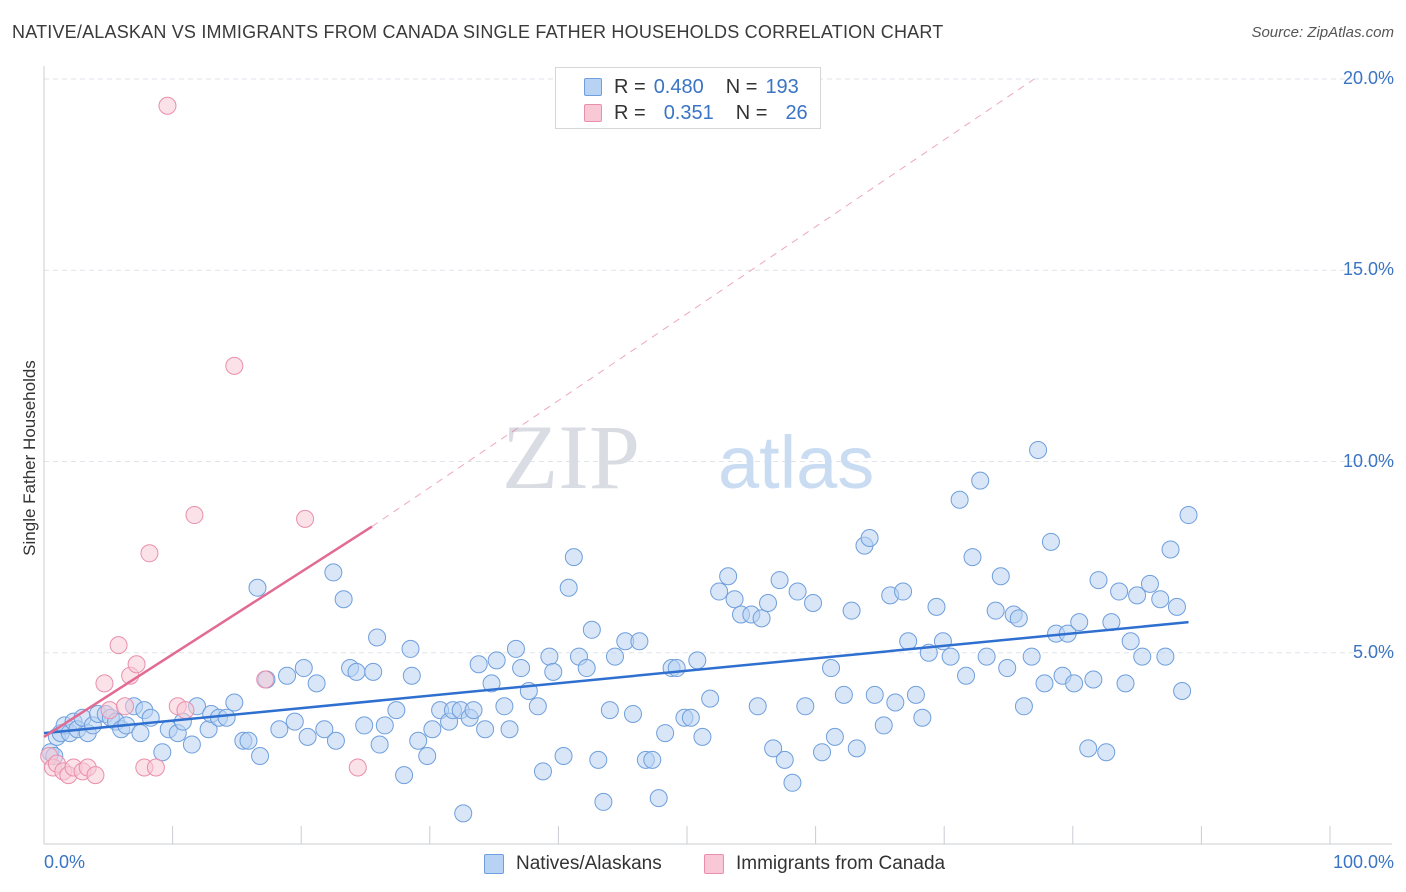  What do you see at coordinates (571, 457) in the screenshot?
I see `watermark-zip: ZIP` at bounding box center [571, 457].